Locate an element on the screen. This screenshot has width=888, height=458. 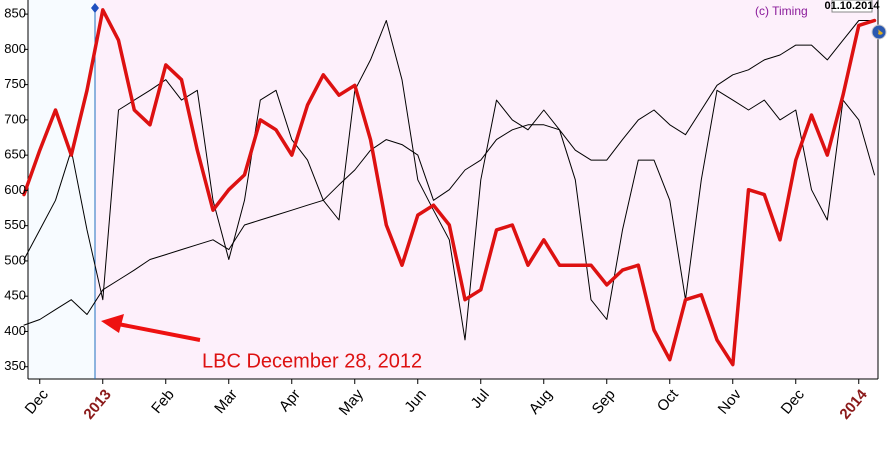
y-tick-label: 350 is located at coordinates (15, 365).